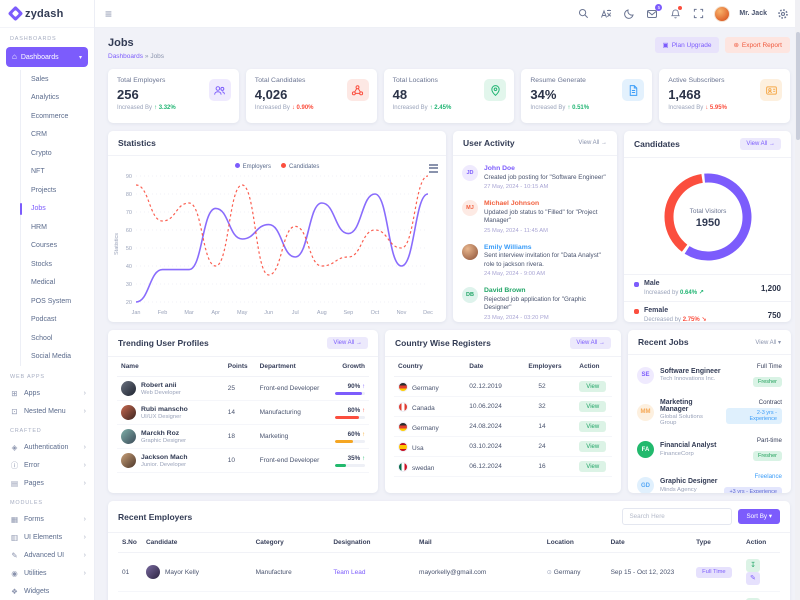 This screenshot has width=800, height=600. I want to click on sidebar-item-authentication: ◈ Authentication ›, so click(47, 447).